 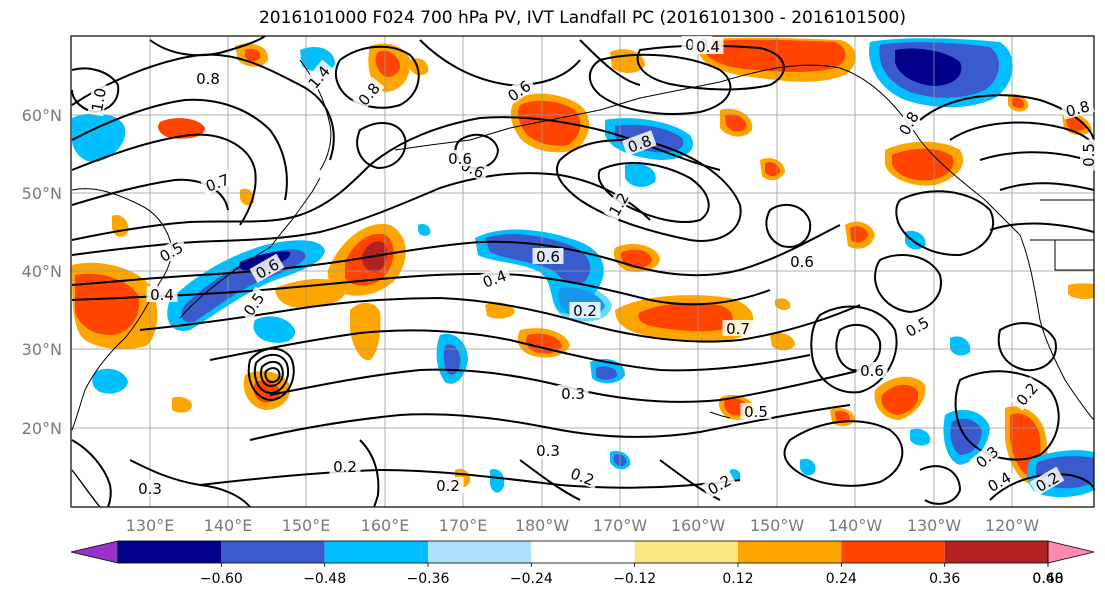 I want to click on colorbar-tick-label: −0.24, so click(x=531, y=579).